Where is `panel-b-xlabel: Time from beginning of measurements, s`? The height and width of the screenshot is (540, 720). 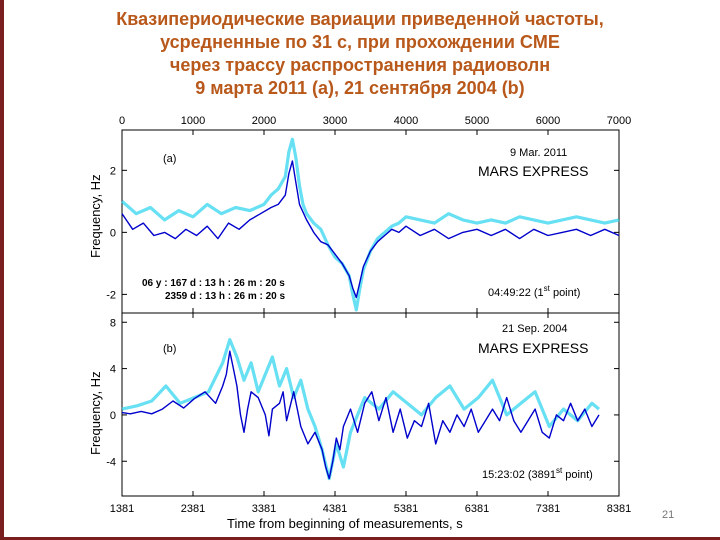 panel-b-xlabel: Time from beginning of measurements, s is located at coordinates (345, 523).